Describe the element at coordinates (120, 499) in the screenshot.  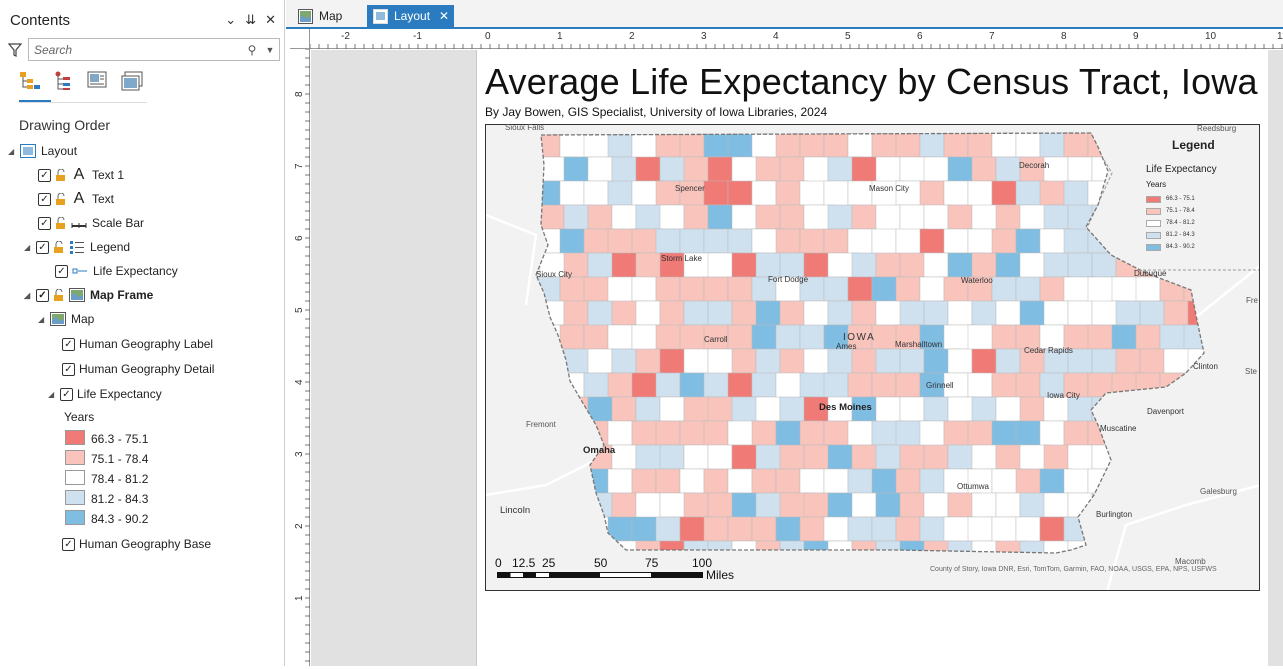
I see `symbol-label-class-4: 81.2 - 84.3` at that location.